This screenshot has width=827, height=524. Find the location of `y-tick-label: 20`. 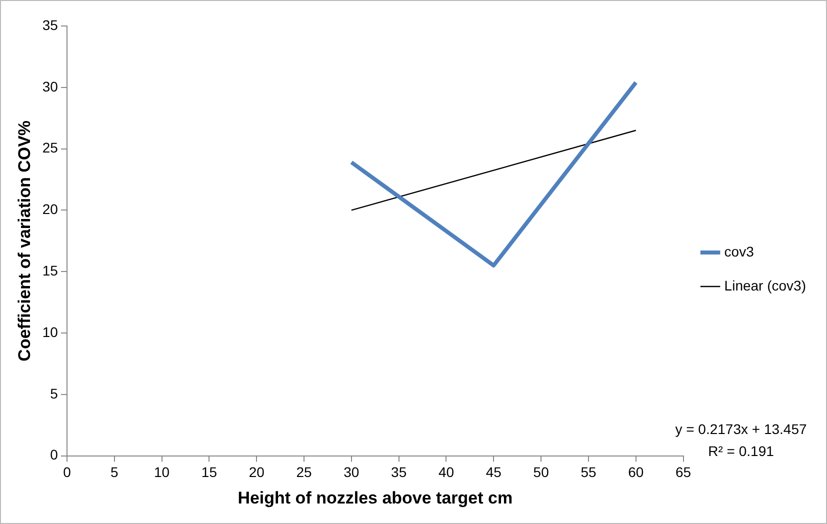

y-tick-label: 20 is located at coordinates (50, 209).